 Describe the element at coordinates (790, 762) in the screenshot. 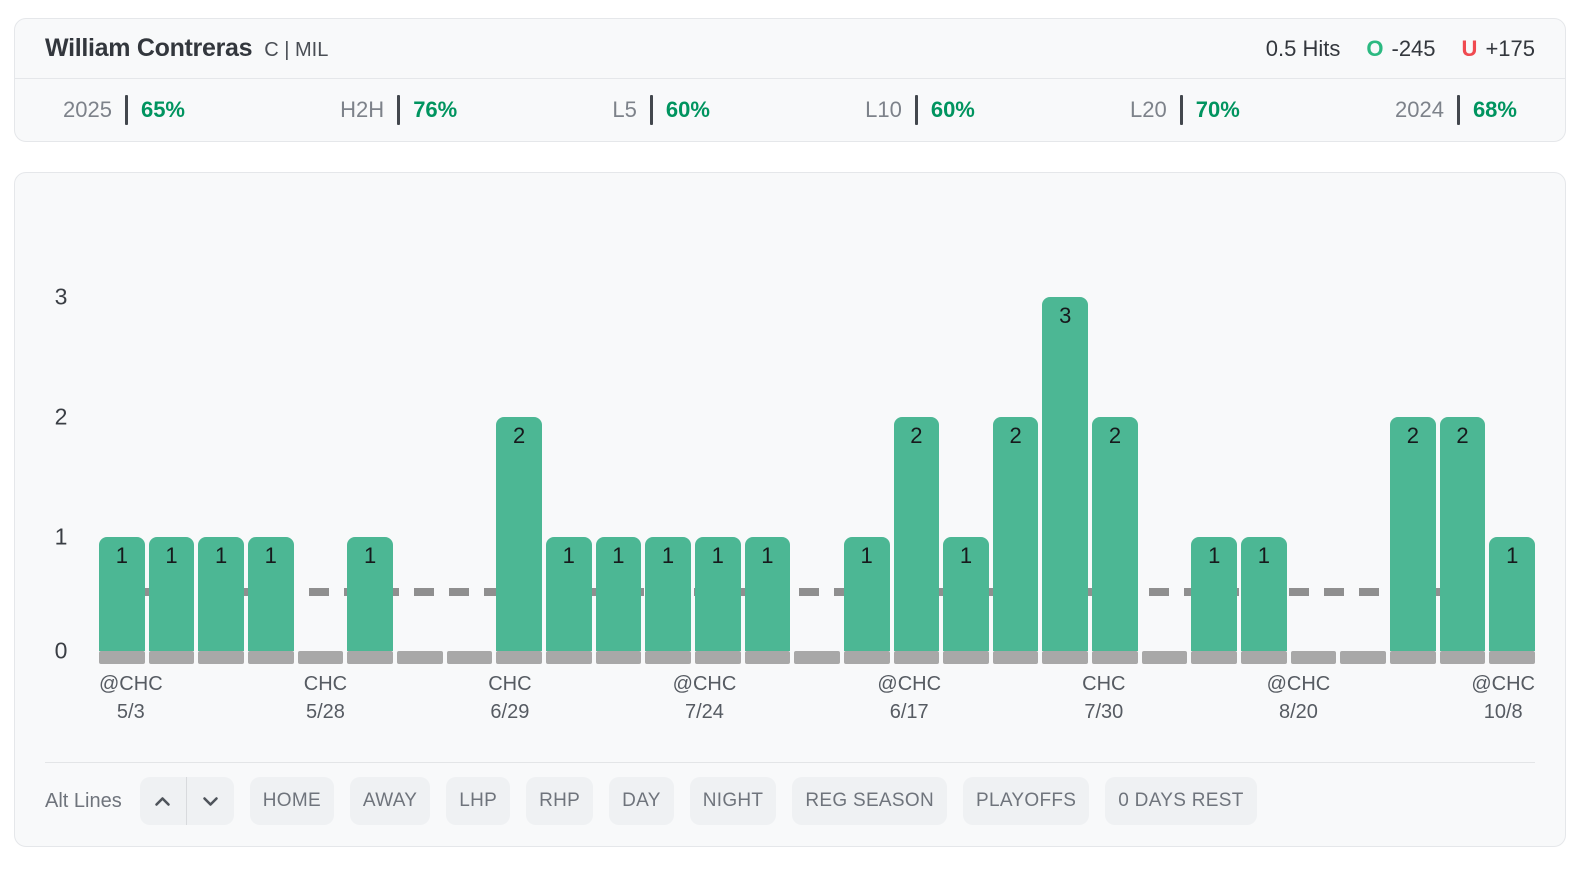

I see `divider` at that location.